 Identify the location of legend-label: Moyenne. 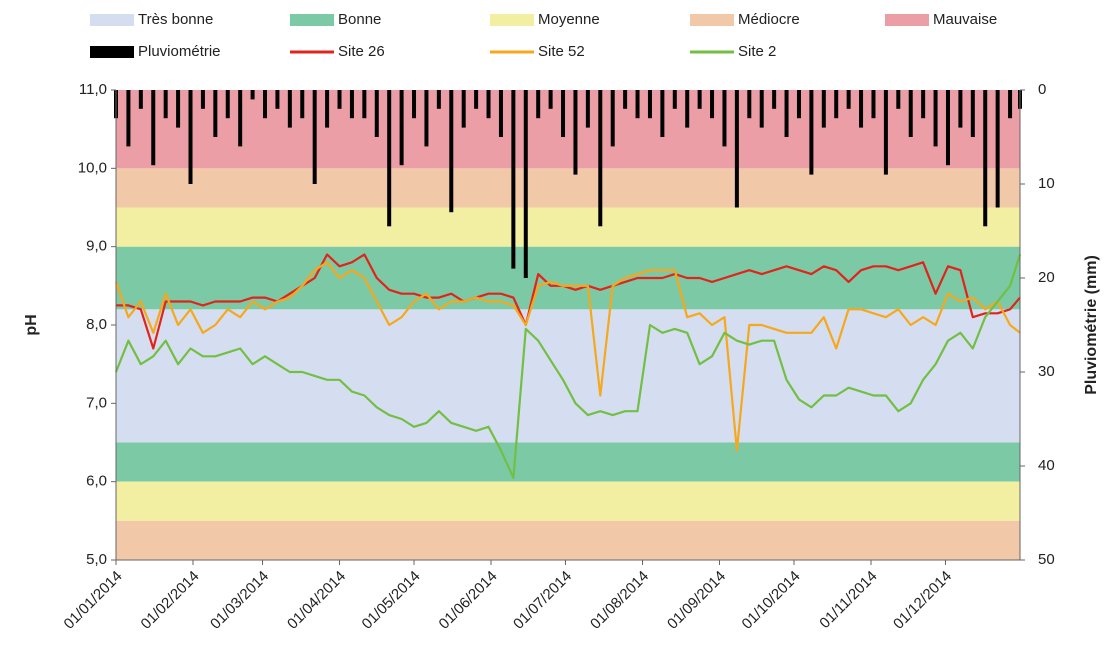
(569, 19).